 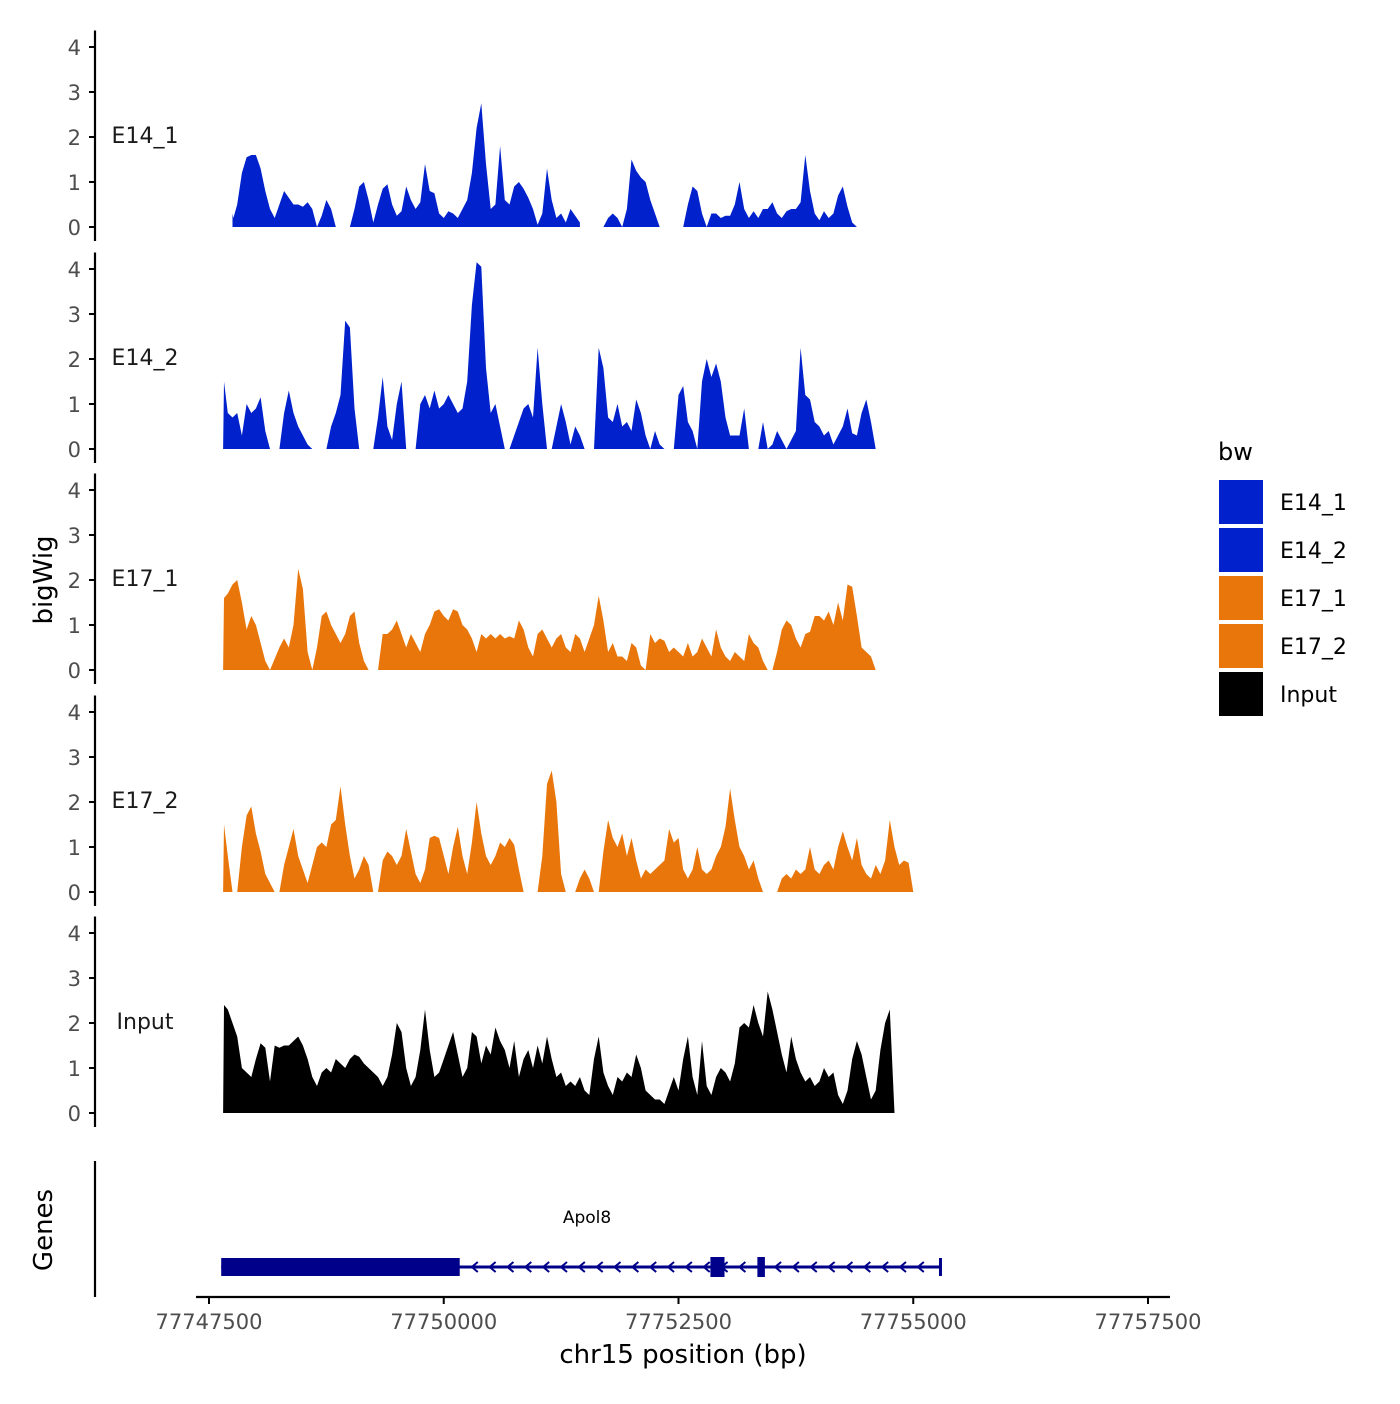 What do you see at coordinates (587, 1218) in the screenshot?
I see `gene-label: Apol8` at bounding box center [587, 1218].